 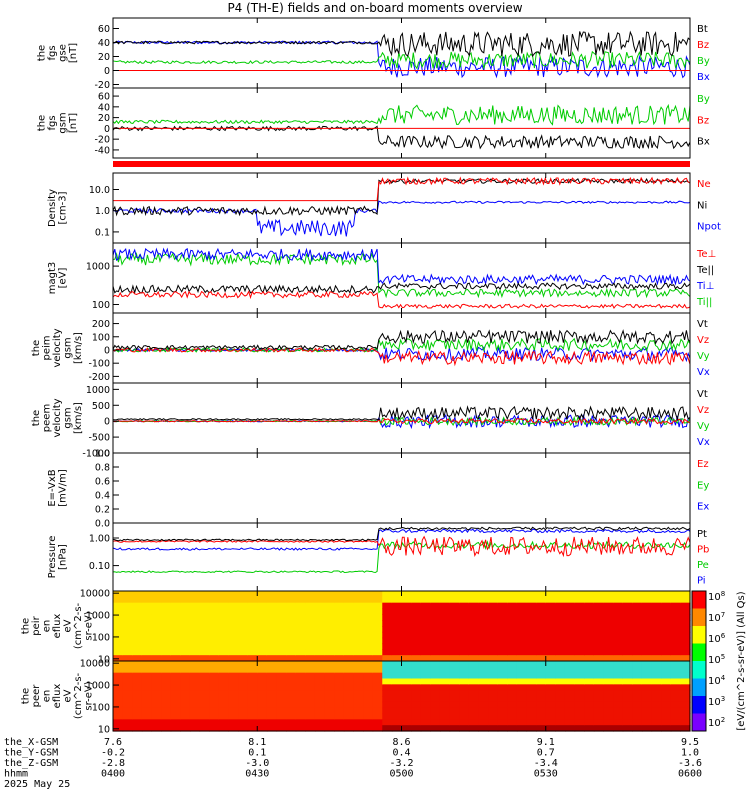 What do you see at coordinates (52, 208) in the screenshot?
I see `y-axis-label: Density` at bounding box center [52, 208].